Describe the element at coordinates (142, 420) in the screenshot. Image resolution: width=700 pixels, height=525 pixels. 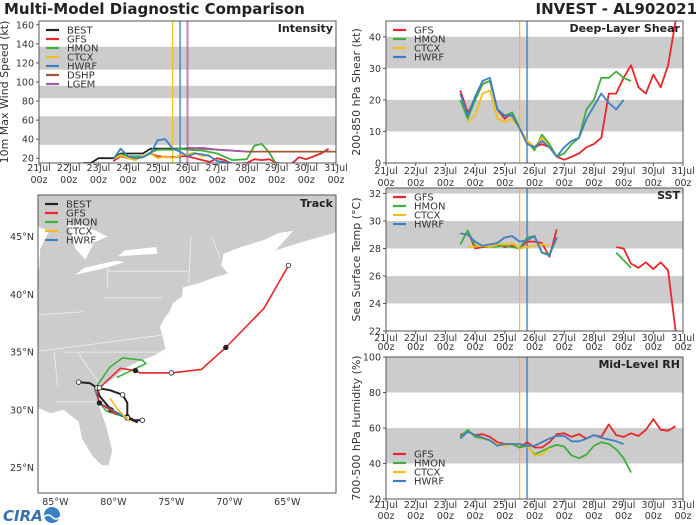
I see `track-marker` at that location.